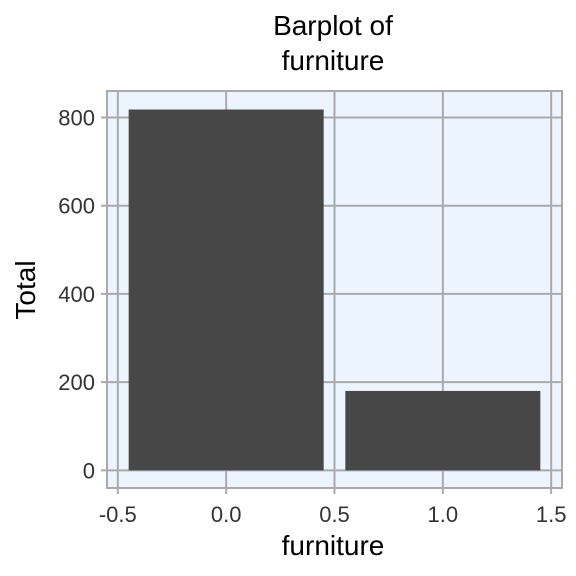 The image size is (576, 576). I want to click on x-axis-ticks: -0.5 0.0 0.5 1.0 1.5, so click(333, 507).